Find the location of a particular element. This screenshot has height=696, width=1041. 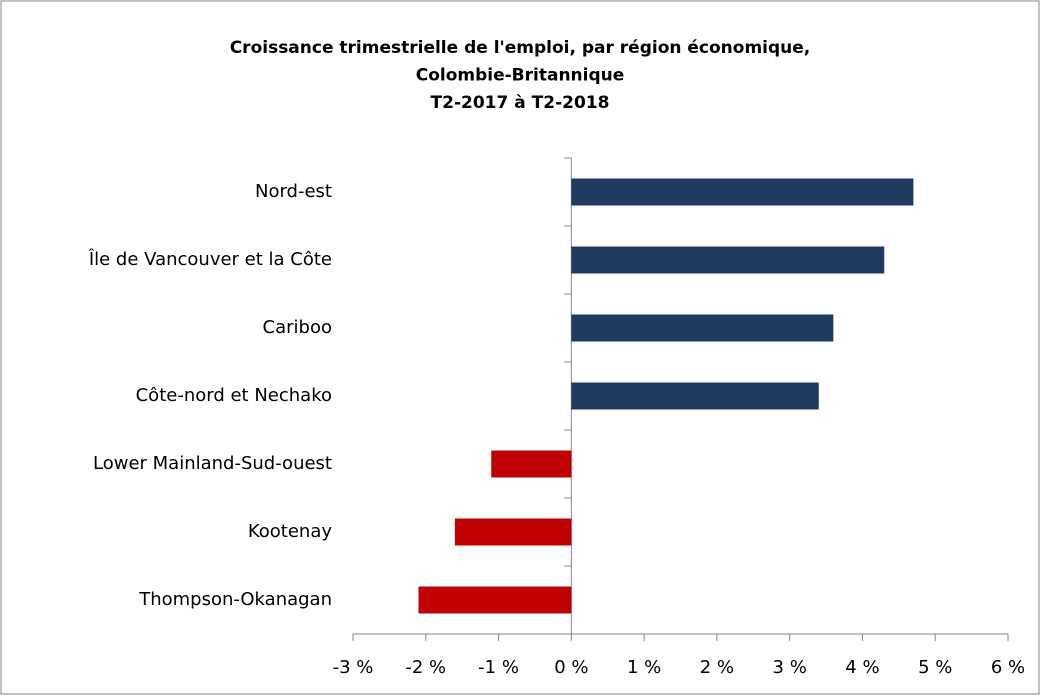

y-tick-label: Kootenay is located at coordinates (290, 531).